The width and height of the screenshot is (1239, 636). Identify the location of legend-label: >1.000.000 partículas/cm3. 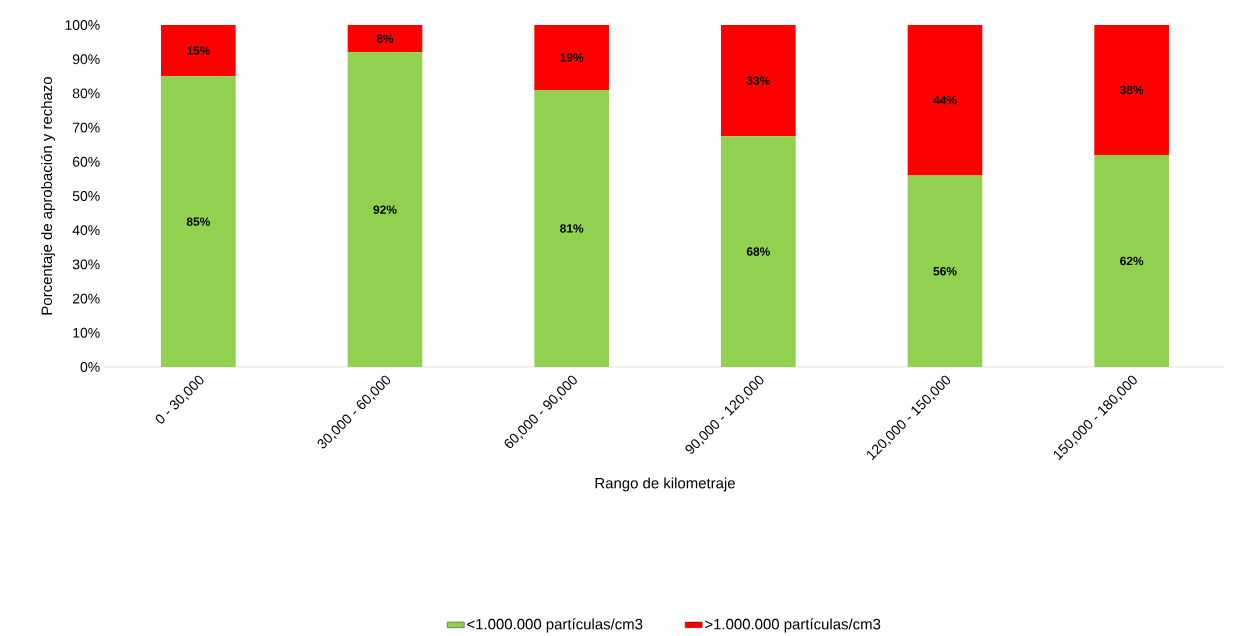
(793, 625).